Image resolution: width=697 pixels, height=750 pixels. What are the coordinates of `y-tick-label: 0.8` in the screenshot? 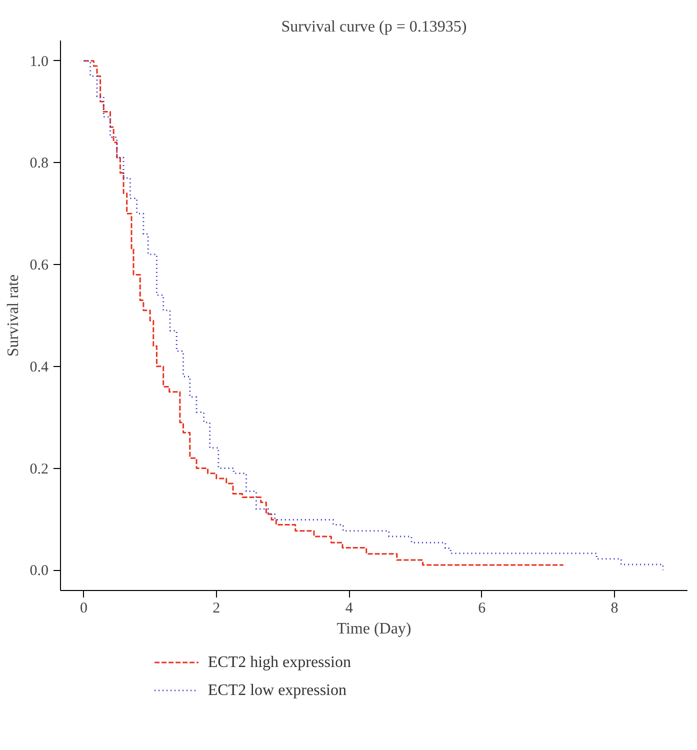 It's located at (39, 164).